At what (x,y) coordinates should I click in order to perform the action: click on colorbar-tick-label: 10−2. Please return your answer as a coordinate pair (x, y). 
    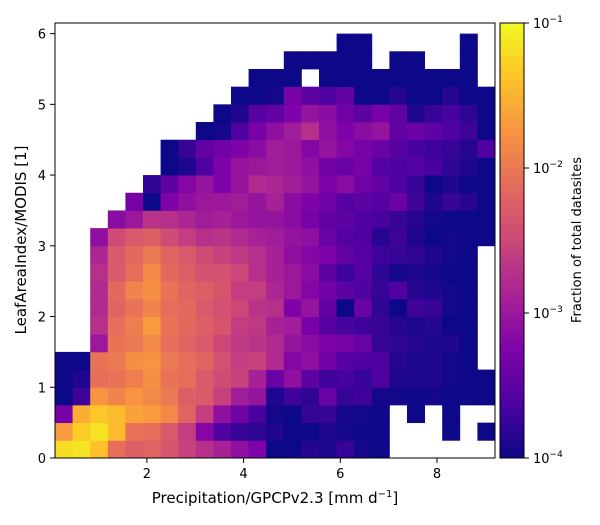
    Looking at the image, I should click on (548, 168).